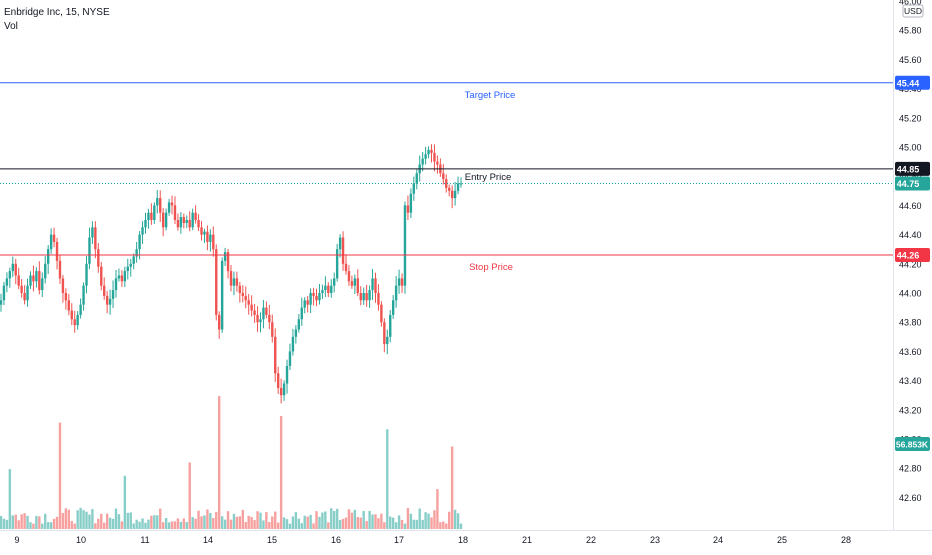  Describe the element at coordinates (910, 206) in the screenshot. I see `price-tick-label: 44.60` at that location.